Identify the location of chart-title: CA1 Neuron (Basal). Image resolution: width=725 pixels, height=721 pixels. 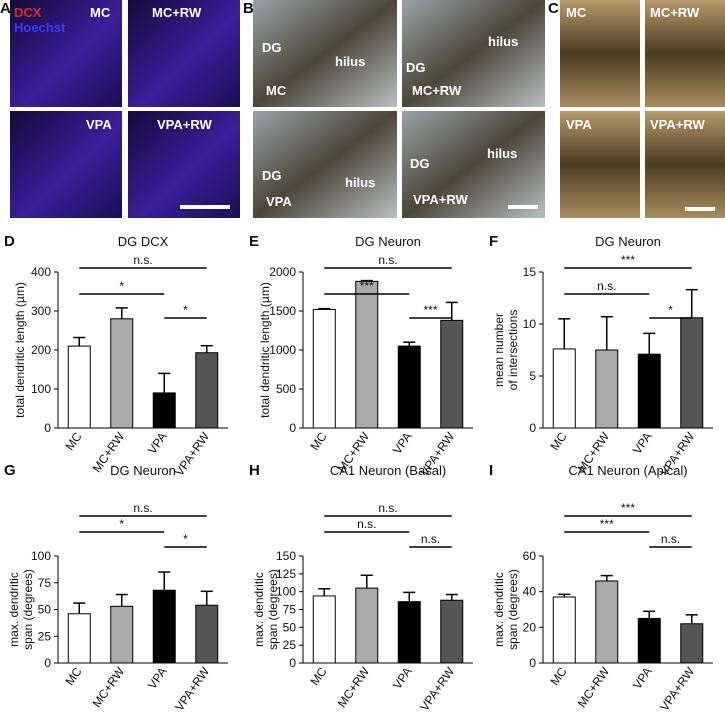
(388, 470).